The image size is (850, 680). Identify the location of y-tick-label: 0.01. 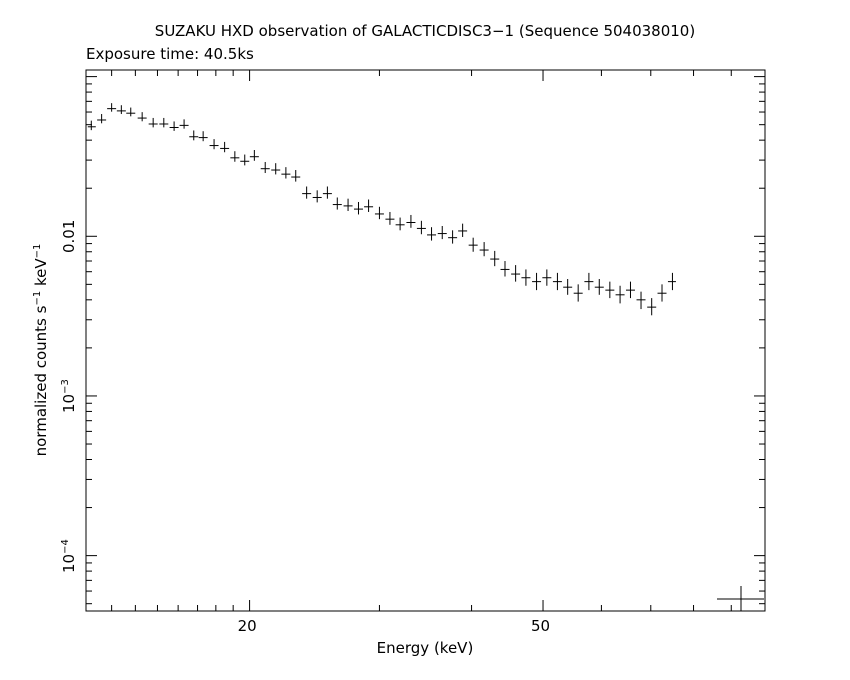
(69, 236).